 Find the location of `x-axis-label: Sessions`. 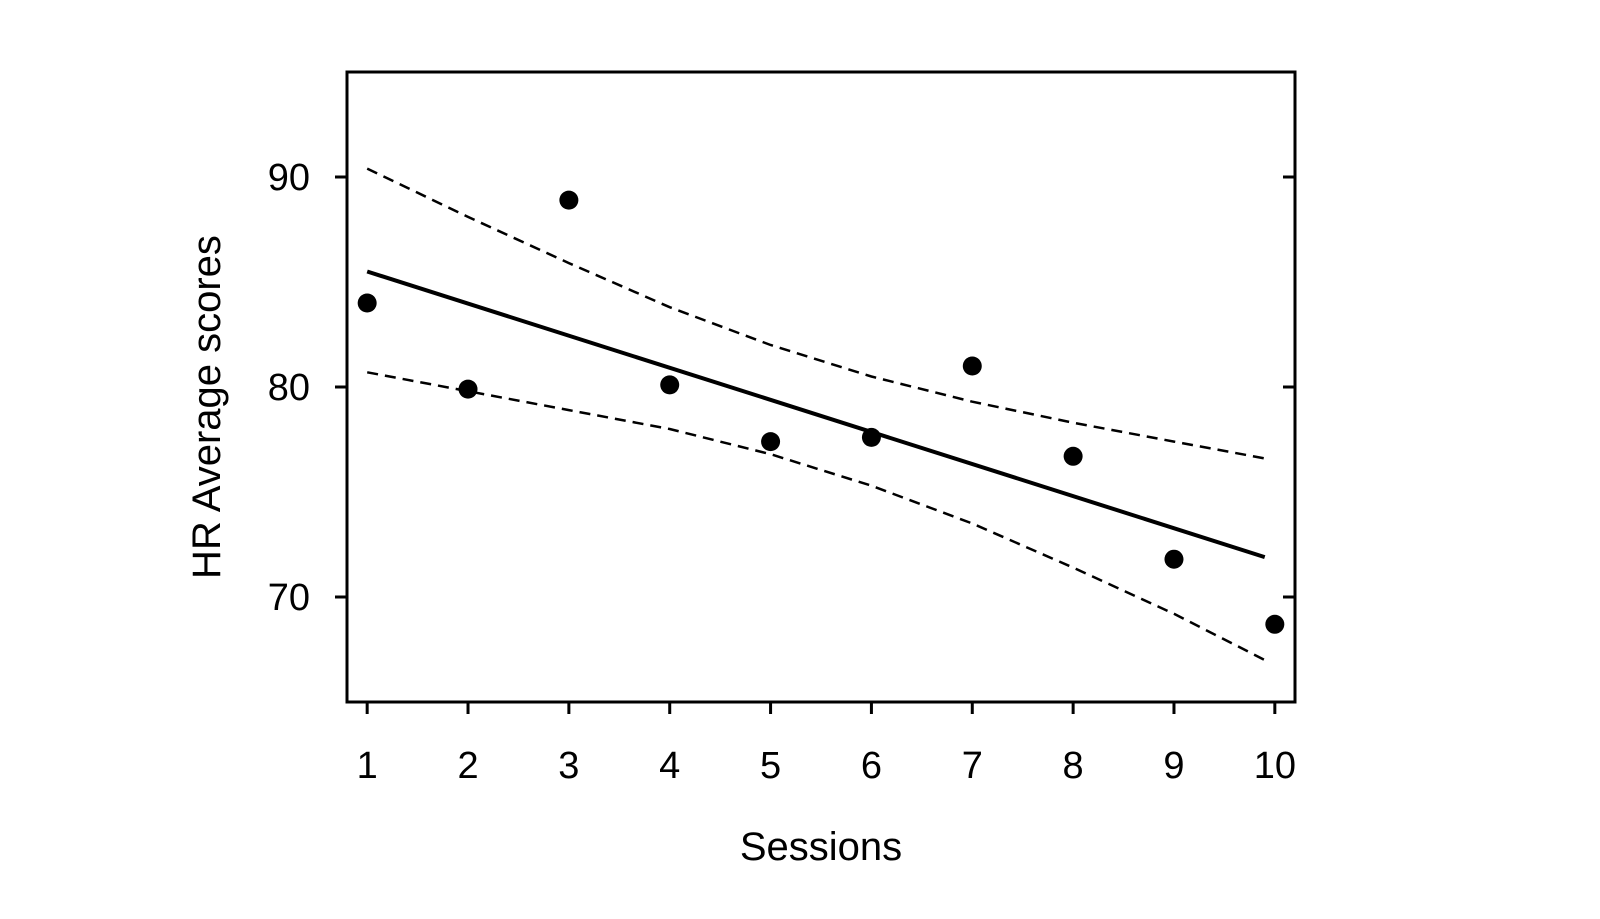

x-axis-label: Sessions is located at coordinates (821, 847).